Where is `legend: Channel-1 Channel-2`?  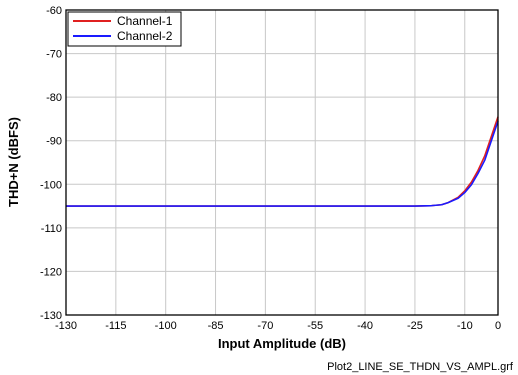 legend: Channel-1 Channel-2 is located at coordinates (124, 29).